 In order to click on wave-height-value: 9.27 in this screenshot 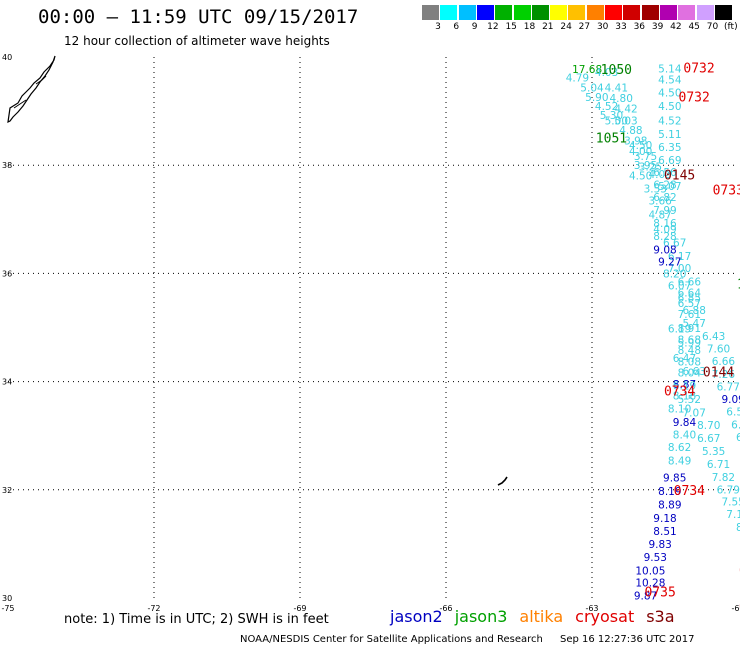, I will do `click(669, 262)`.